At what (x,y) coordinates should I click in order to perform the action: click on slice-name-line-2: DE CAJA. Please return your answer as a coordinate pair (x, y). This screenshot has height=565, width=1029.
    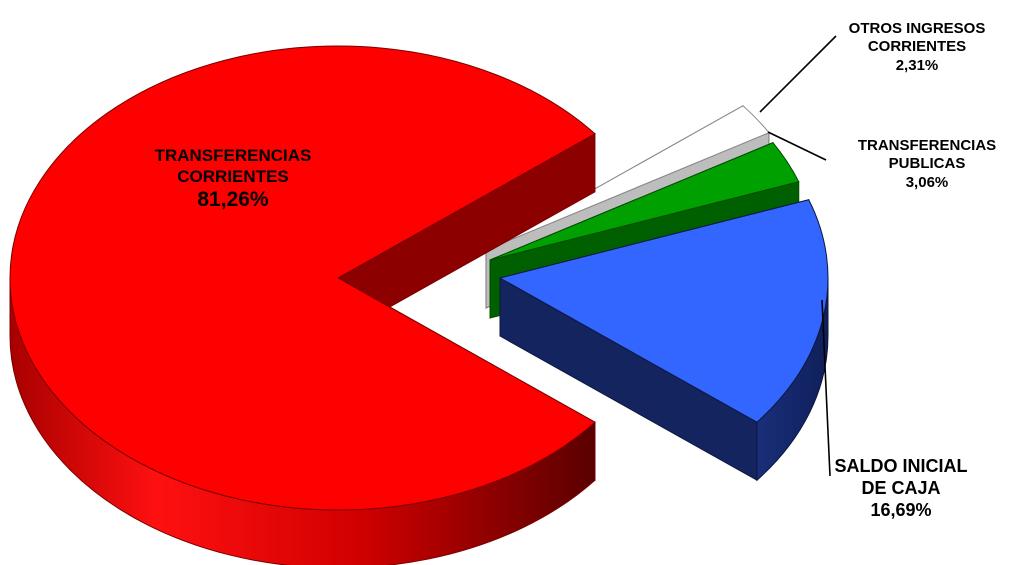
    Looking at the image, I should click on (901, 487).